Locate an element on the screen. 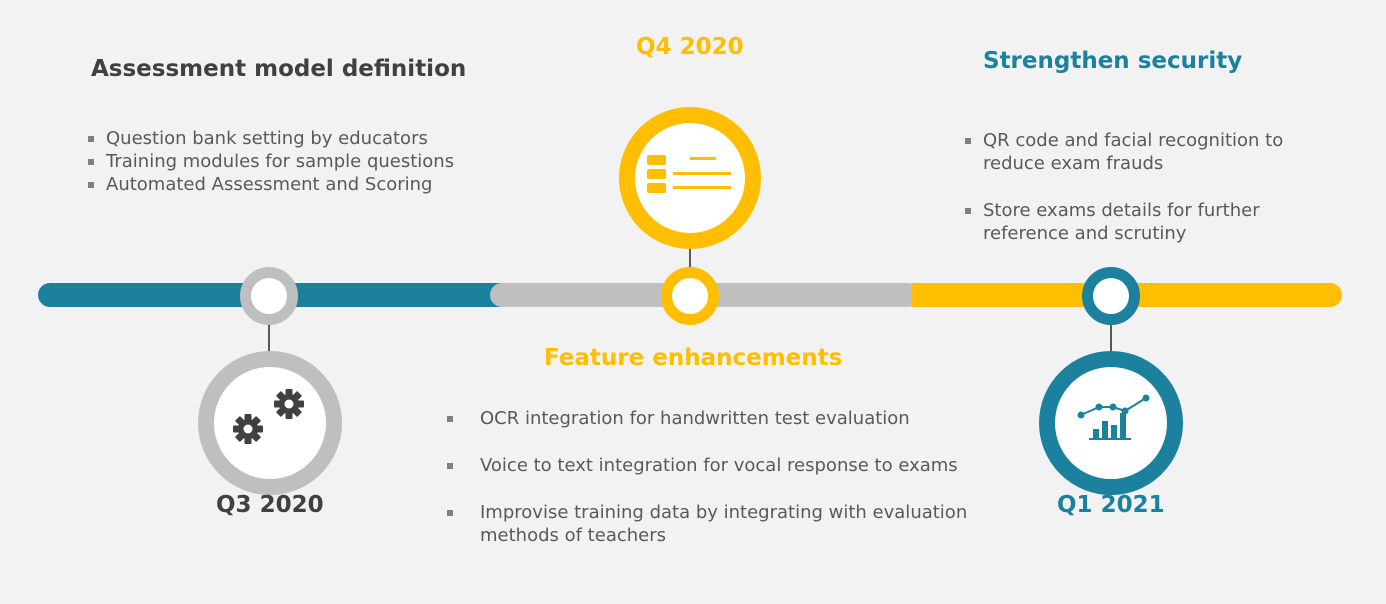 The width and height of the screenshot is (1386, 604). milestone-quarter-q4: Q4 2020 is located at coordinates (690, 47).